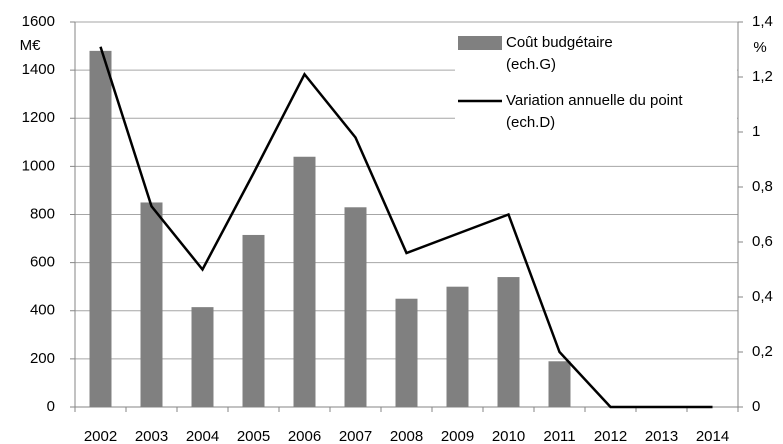  What do you see at coordinates (42, 262) in the screenshot?
I see `y-tick-label: 600` at bounding box center [42, 262].